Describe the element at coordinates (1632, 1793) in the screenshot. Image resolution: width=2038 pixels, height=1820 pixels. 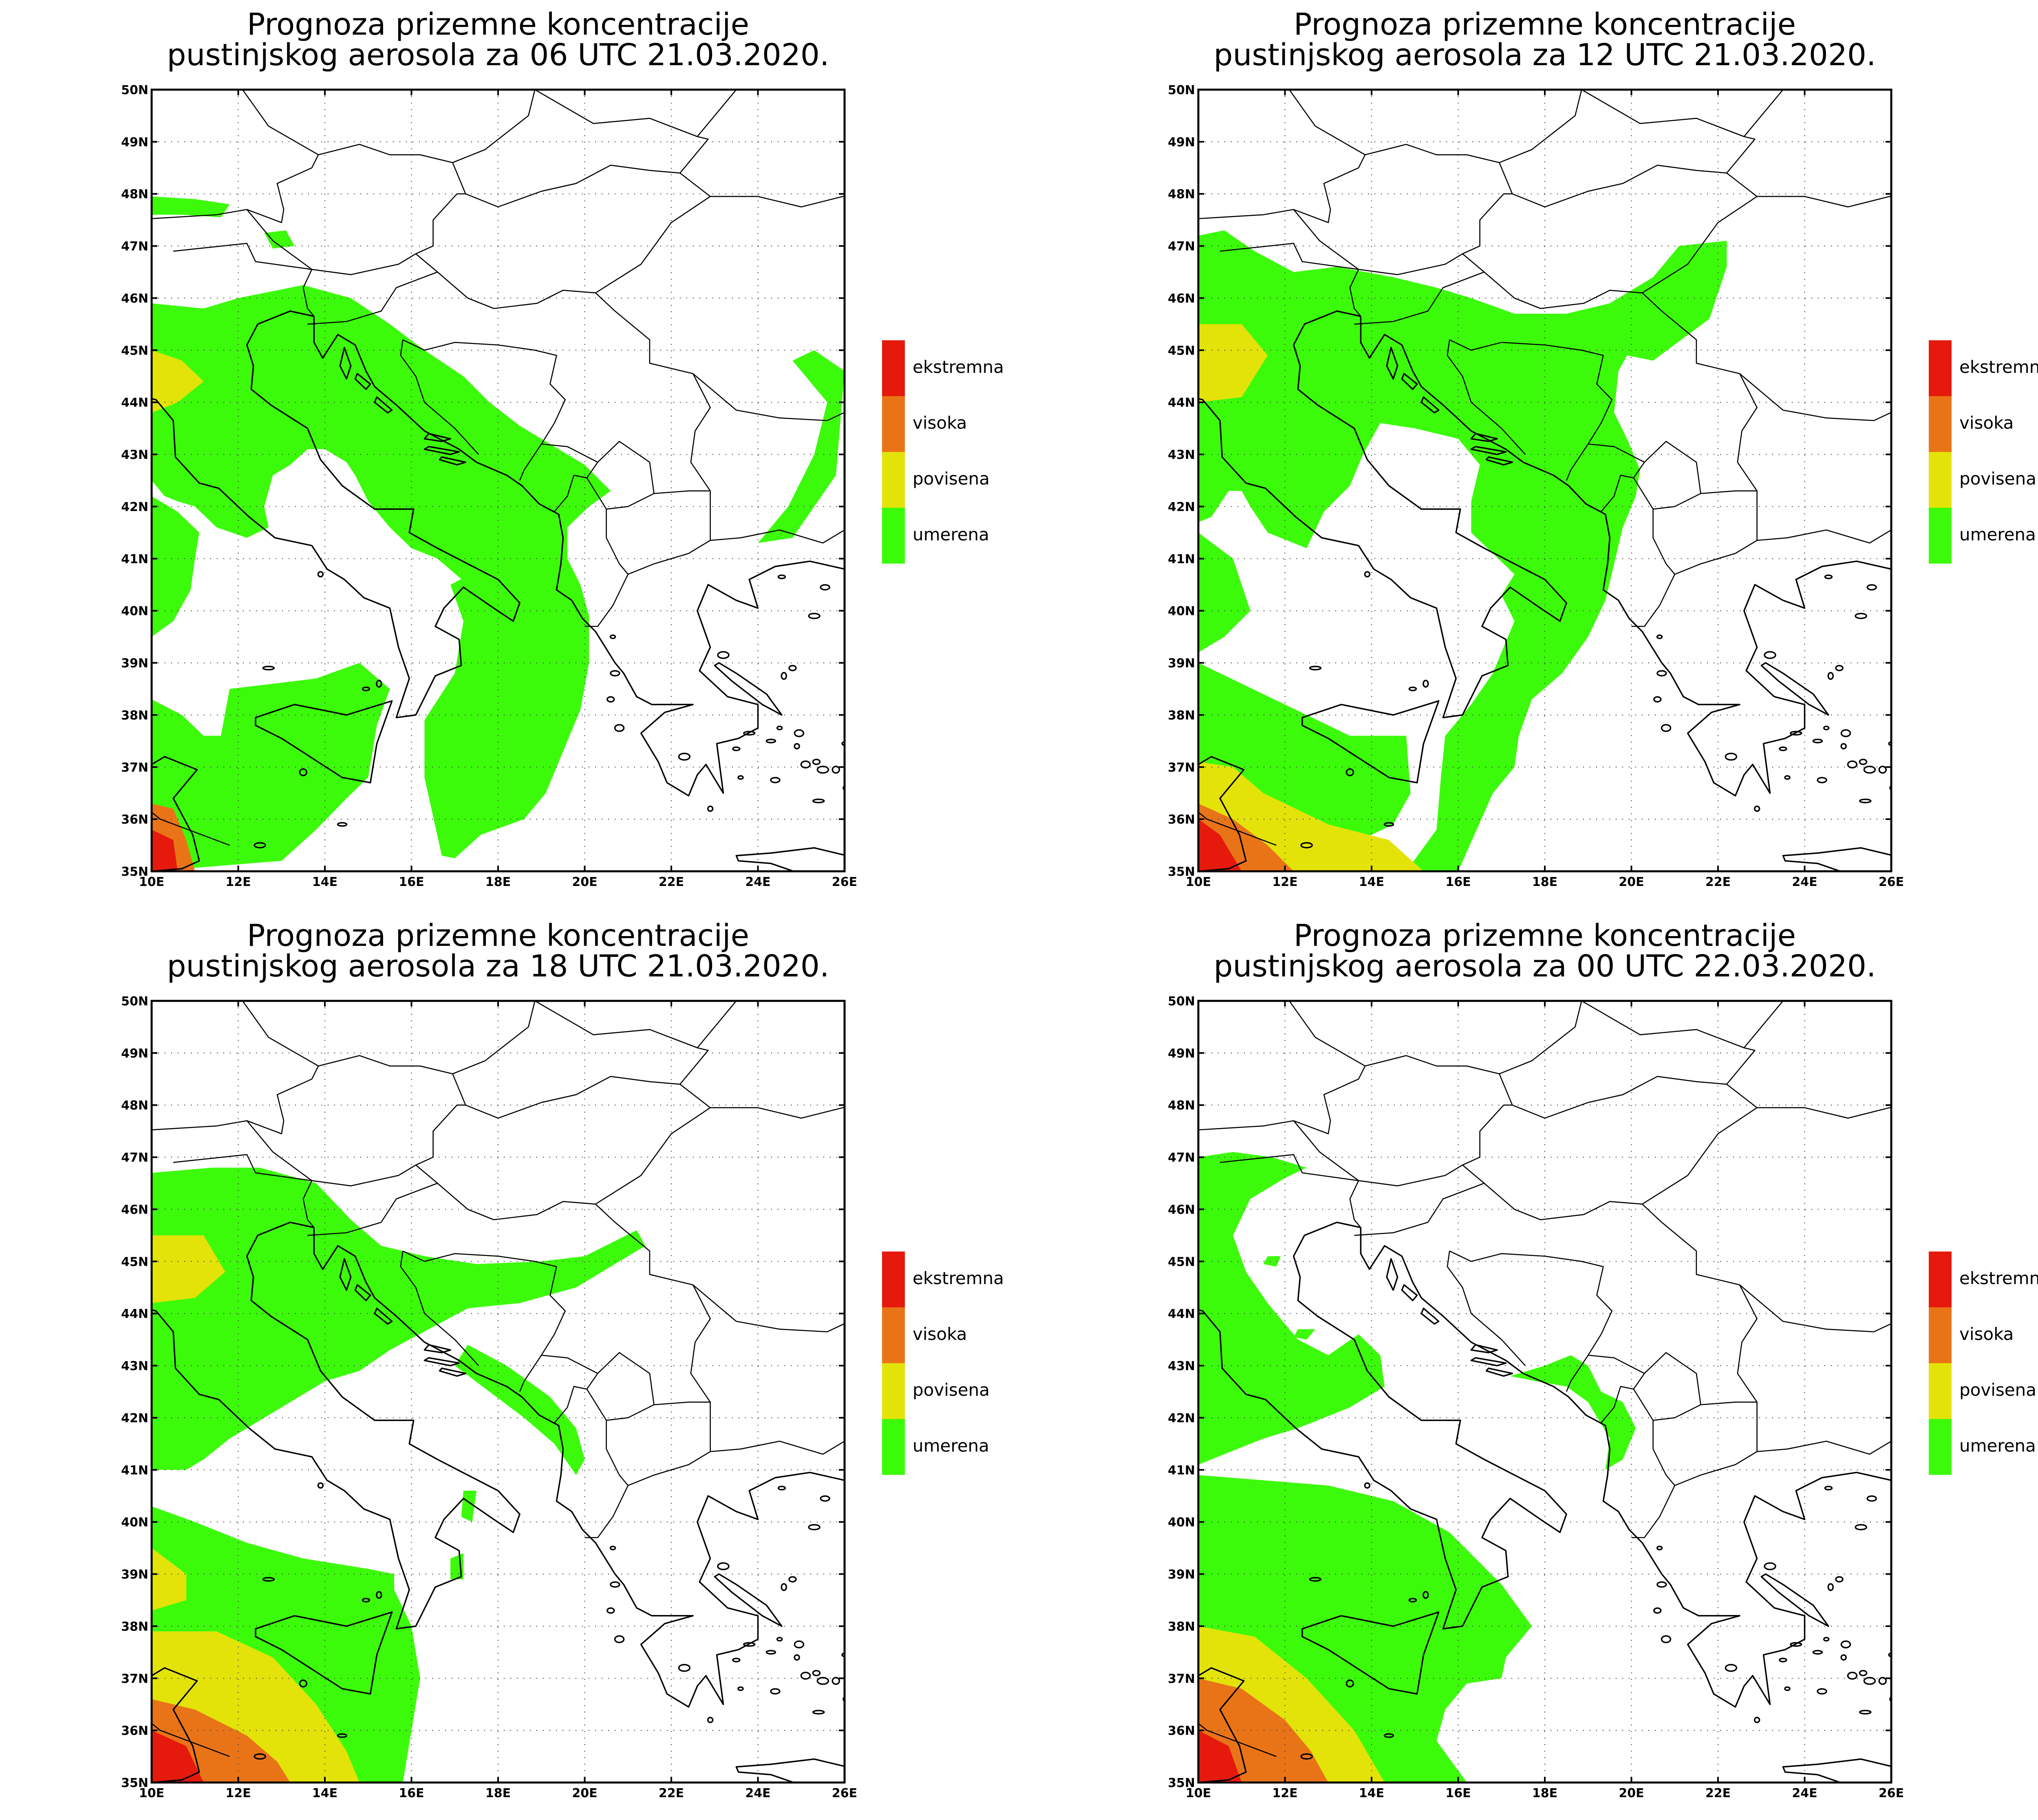
I see `x-tick-label: 20E` at that location.